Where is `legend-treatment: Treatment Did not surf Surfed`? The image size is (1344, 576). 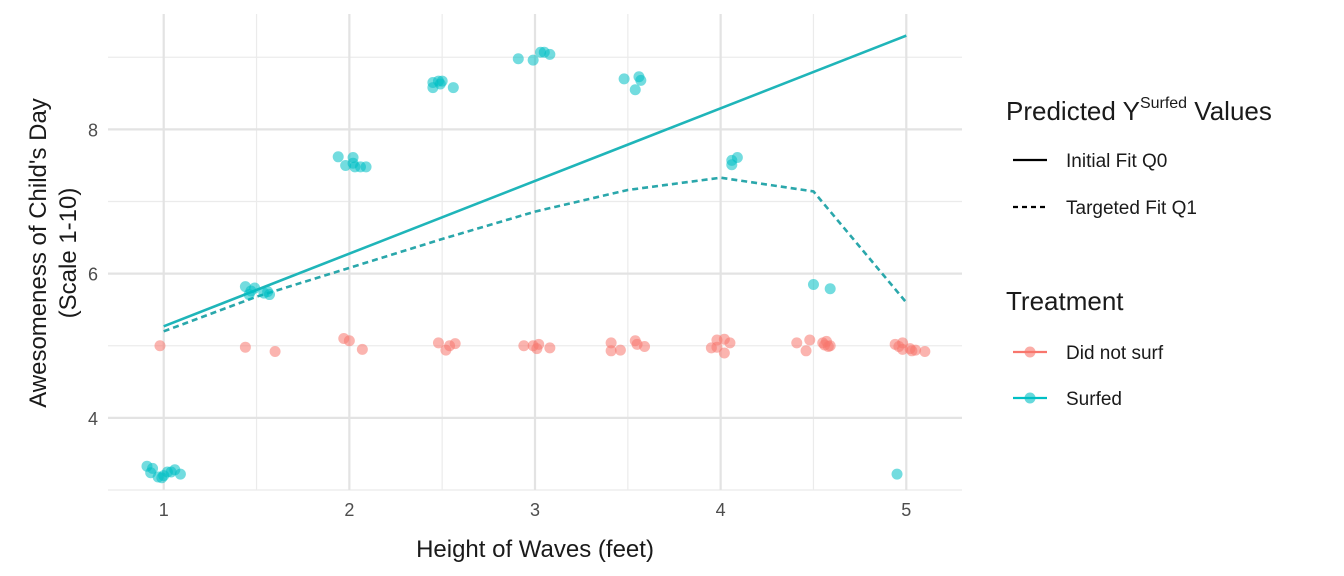 legend-treatment: Treatment Did not surf Surfed is located at coordinates (1085, 348).